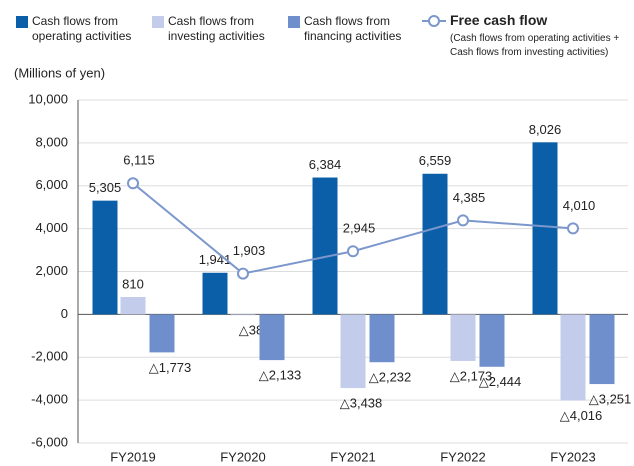  I want to click on y-tick-label: -4,000, so click(49, 399).